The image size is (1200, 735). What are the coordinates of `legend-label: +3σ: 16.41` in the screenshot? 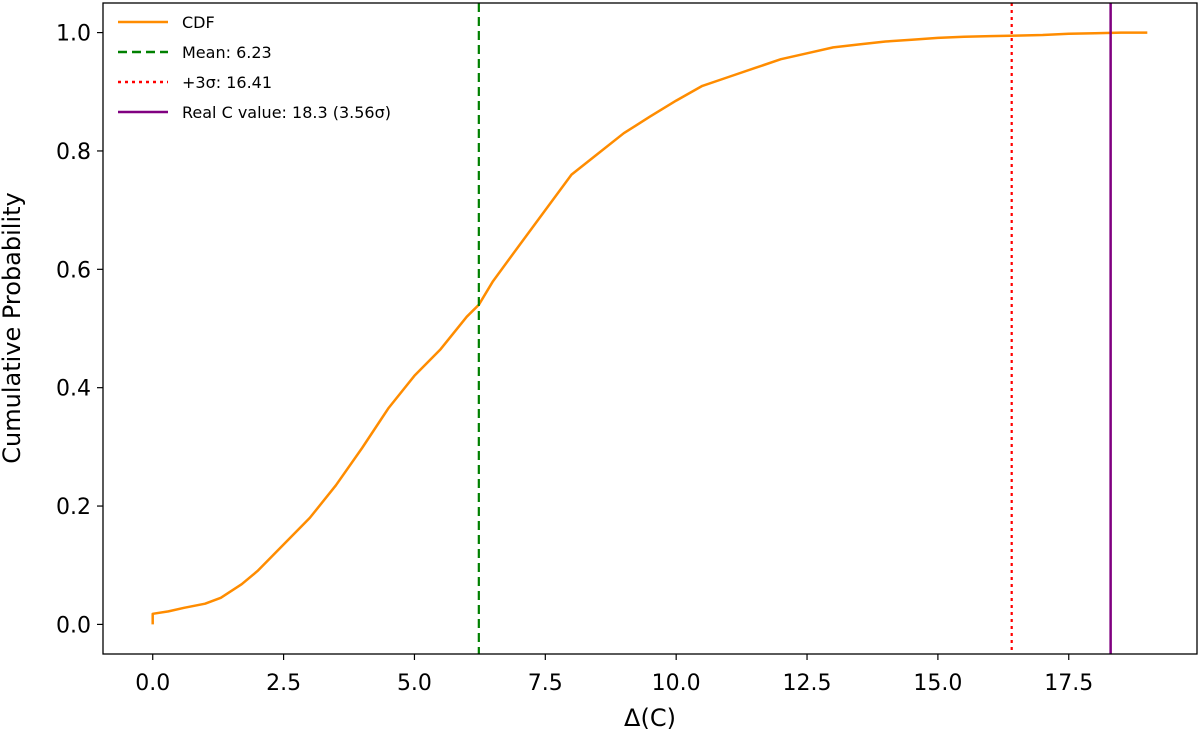 It's located at (227, 82).